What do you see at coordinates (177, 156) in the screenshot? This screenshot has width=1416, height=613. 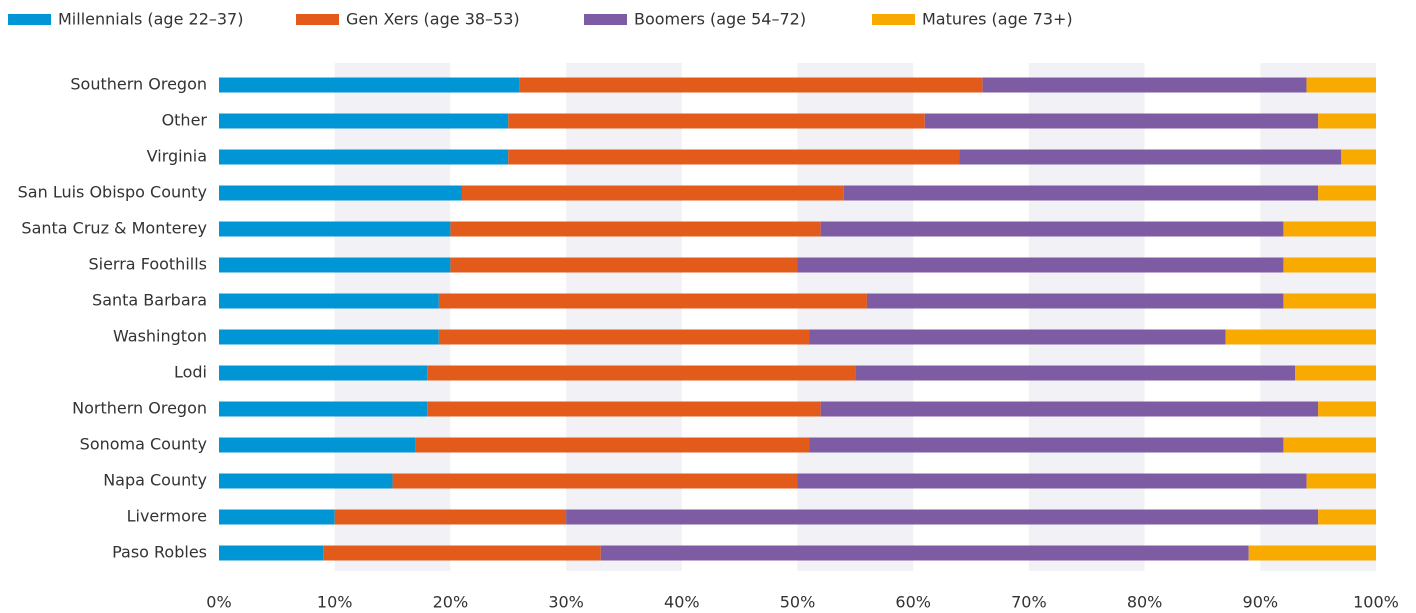 I see `y-tick-label: Virginia` at bounding box center [177, 156].